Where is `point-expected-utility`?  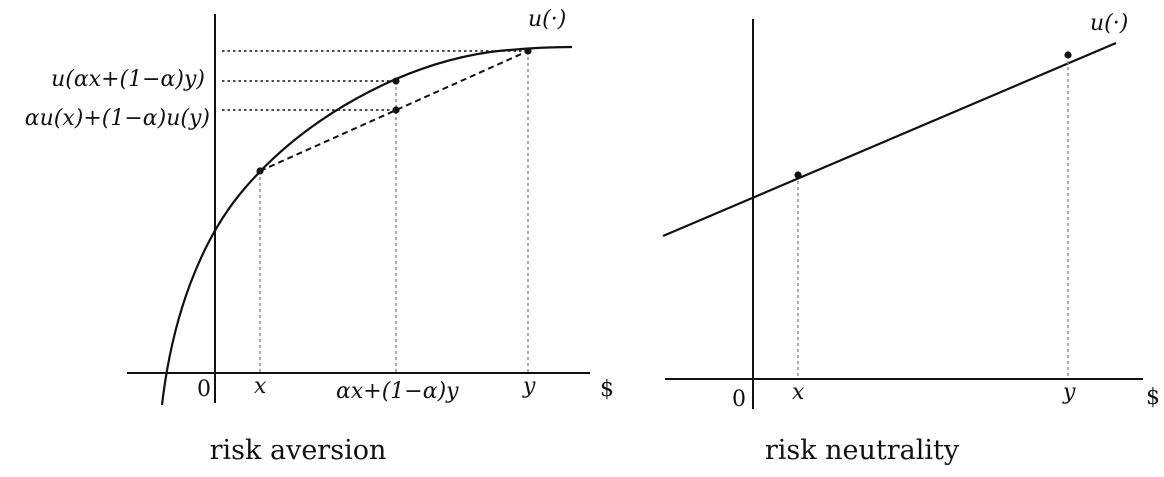
point-expected-utility is located at coordinates (396, 110).